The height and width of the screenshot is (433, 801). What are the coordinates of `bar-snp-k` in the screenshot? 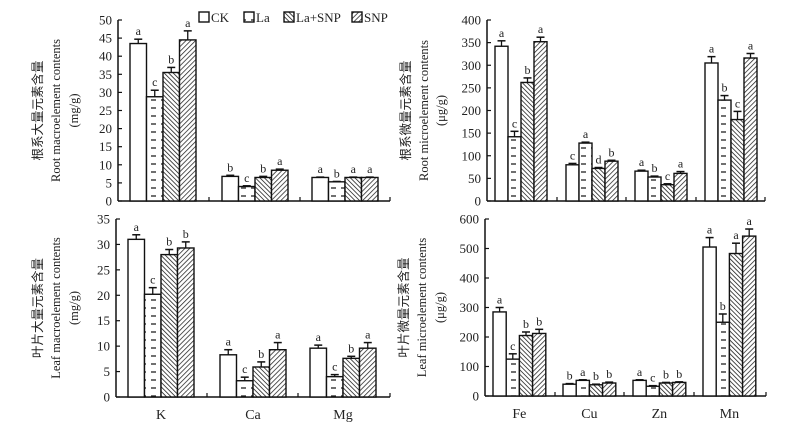 It's located at (185, 322).